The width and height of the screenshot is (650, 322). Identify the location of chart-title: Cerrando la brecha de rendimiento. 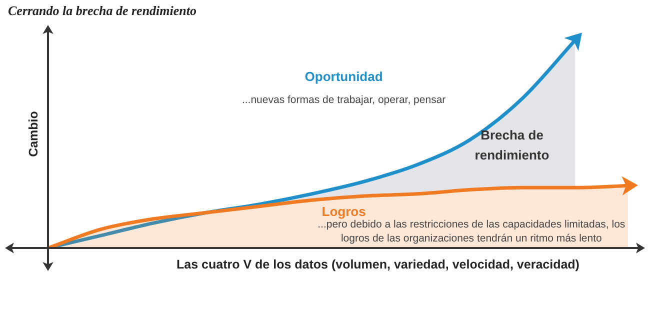
(102, 11).